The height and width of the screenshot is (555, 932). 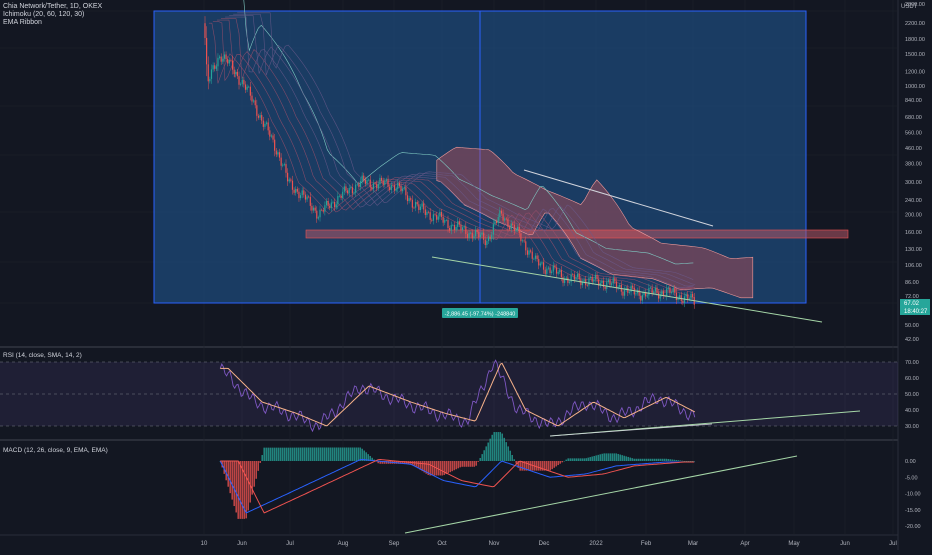 What do you see at coordinates (912, 395) in the screenshot?
I see `rsi-axis: 70.00 60.00 50.00 40.00 30.00` at bounding box center [912, 395].